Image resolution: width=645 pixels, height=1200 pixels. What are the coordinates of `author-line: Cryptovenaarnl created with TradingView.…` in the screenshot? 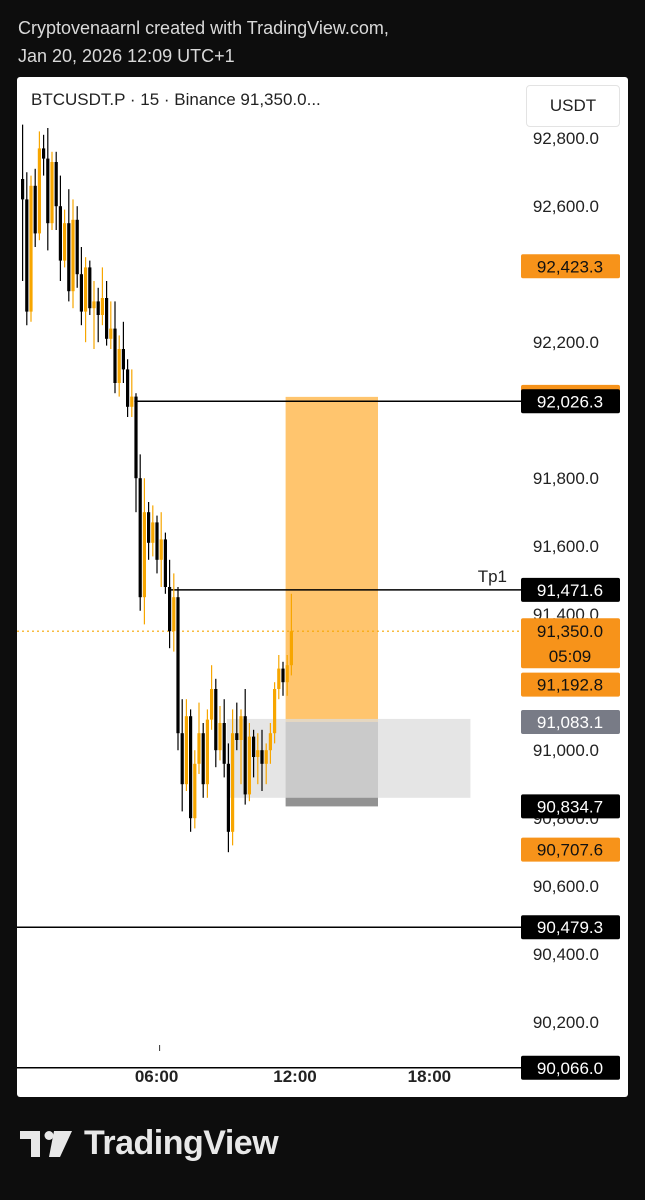 It's located at (203, 28).